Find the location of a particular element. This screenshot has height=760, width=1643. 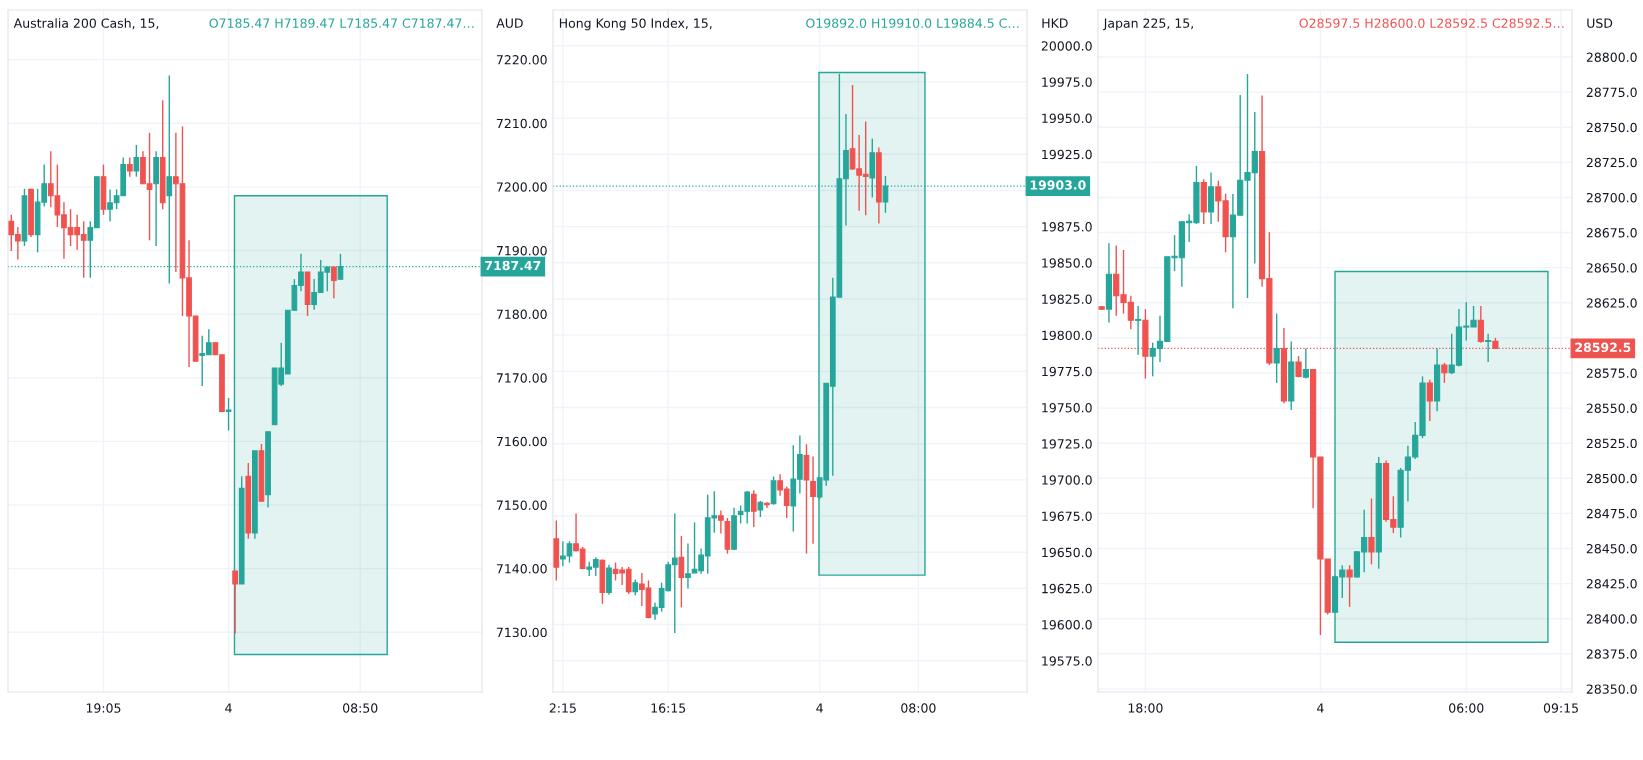

y-tick-label: 28450.0 is located at coordinates (1611, 548).